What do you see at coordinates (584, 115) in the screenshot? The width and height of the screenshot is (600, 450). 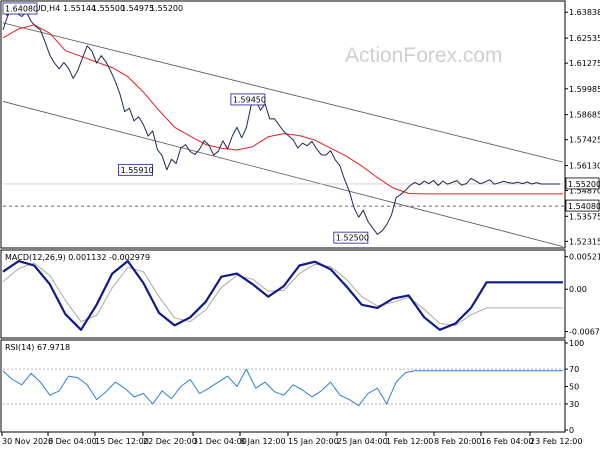 I see `price-y-tick-label: 1.58685` at bounding box center [584, 115].